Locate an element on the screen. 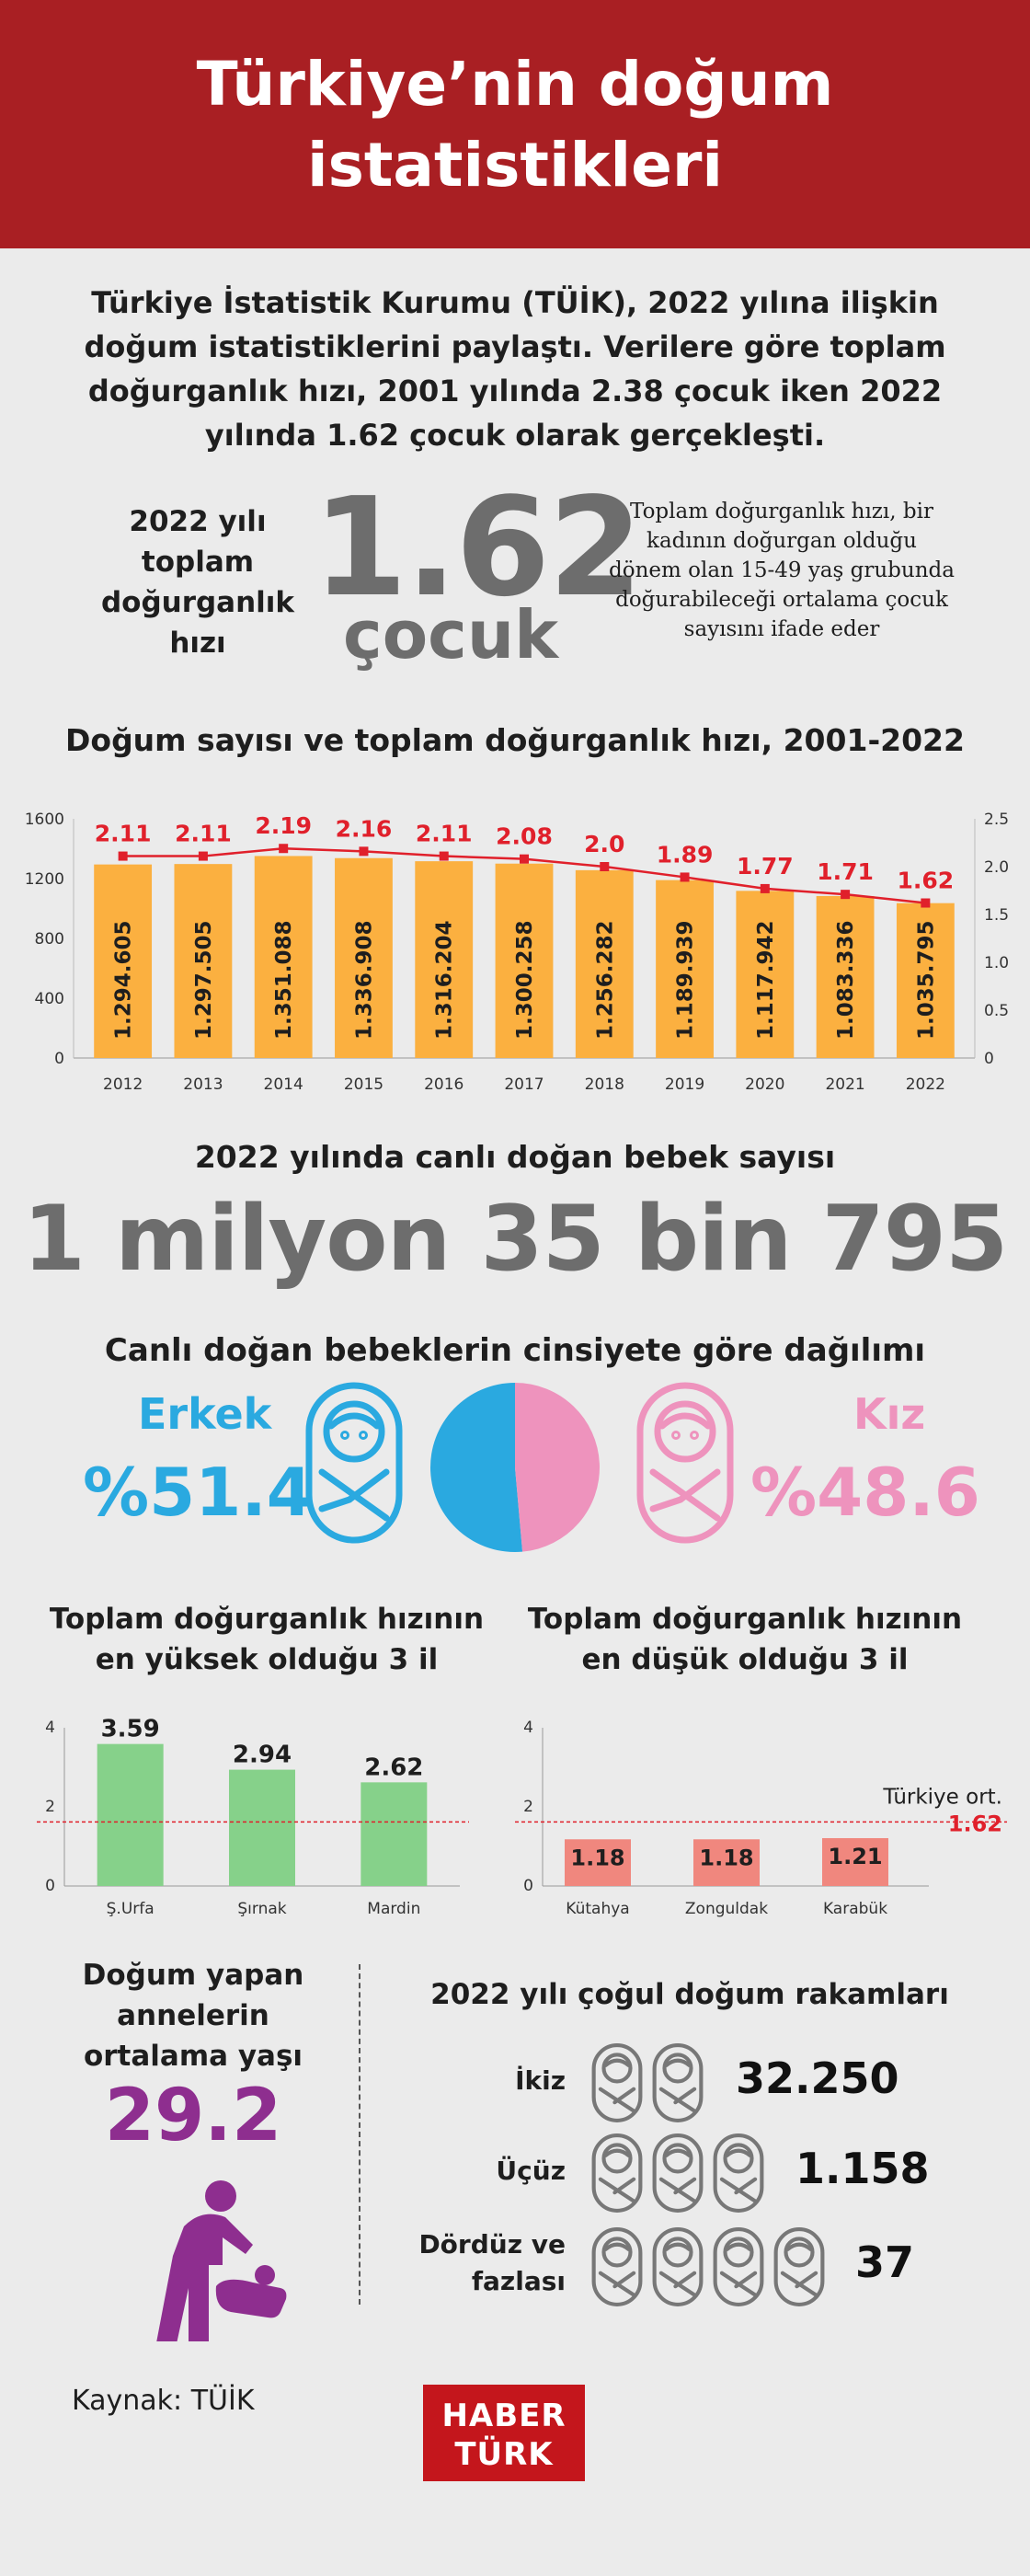 The height and width of the screenshot is (2576, 1030). y-tick-label: 4 is located at coordinates (50, 1728).